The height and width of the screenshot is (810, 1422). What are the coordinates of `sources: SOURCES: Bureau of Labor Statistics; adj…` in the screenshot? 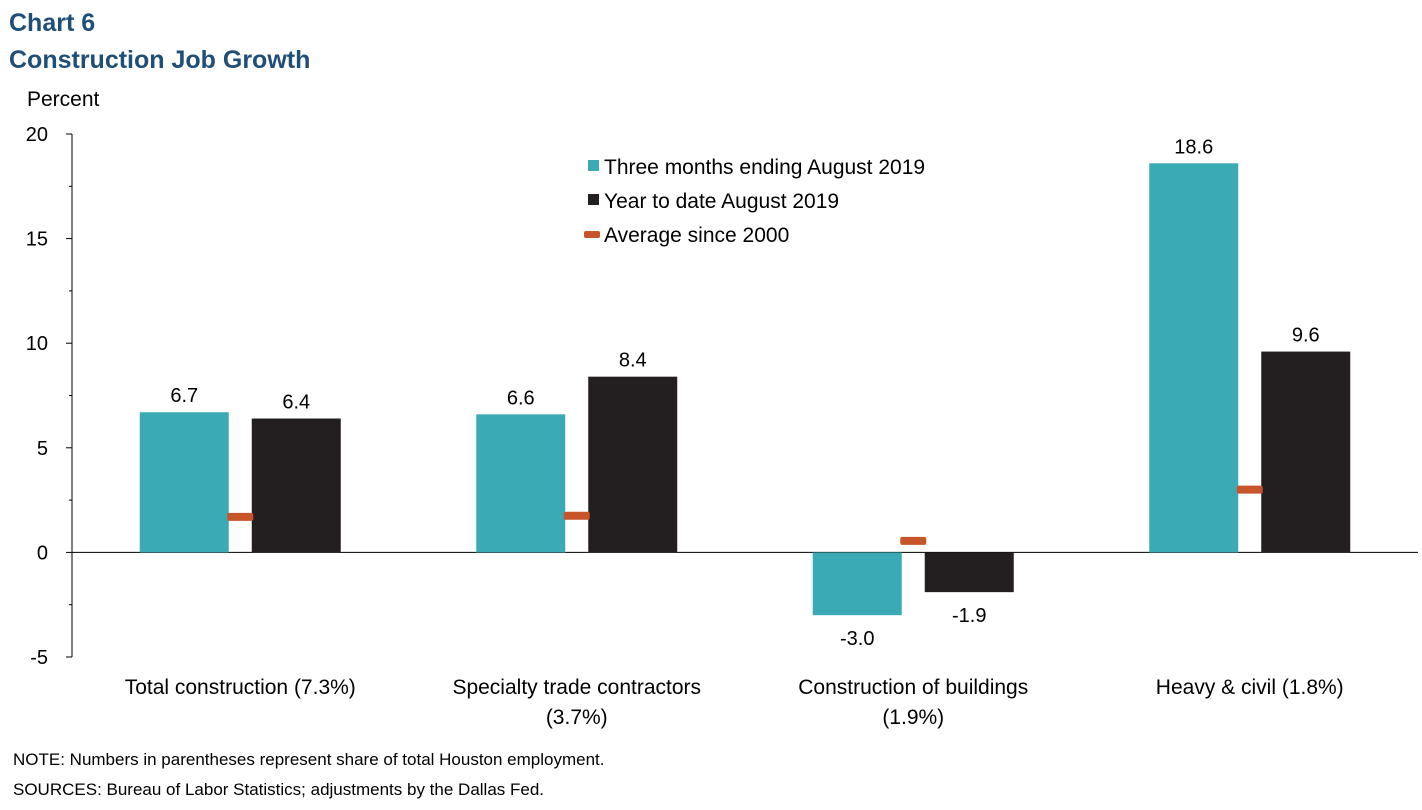 It's located at (279, 789).